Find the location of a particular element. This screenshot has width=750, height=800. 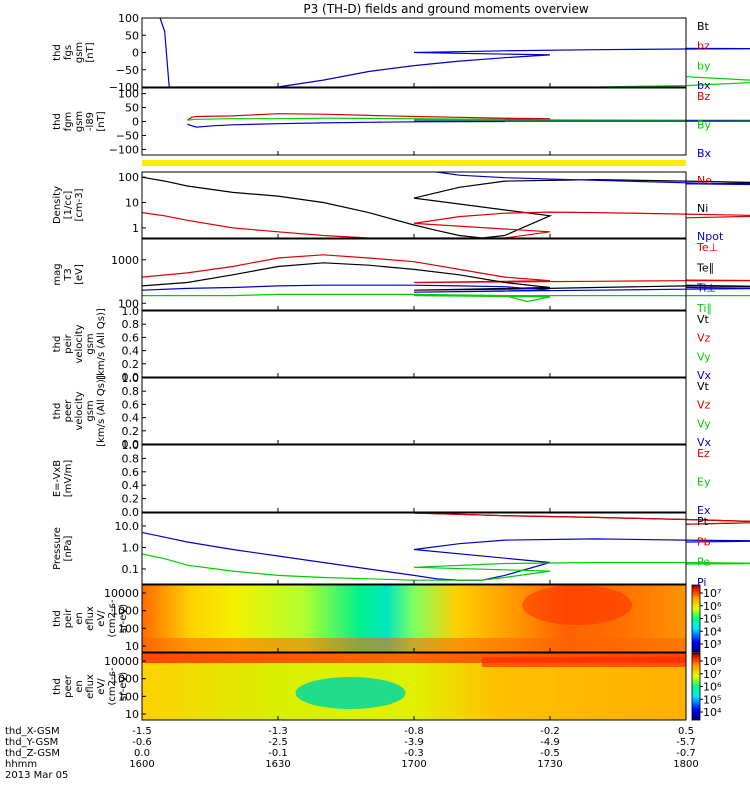

xaxis-row0-value-4: 0.5 is located at coordinates (686, 731).